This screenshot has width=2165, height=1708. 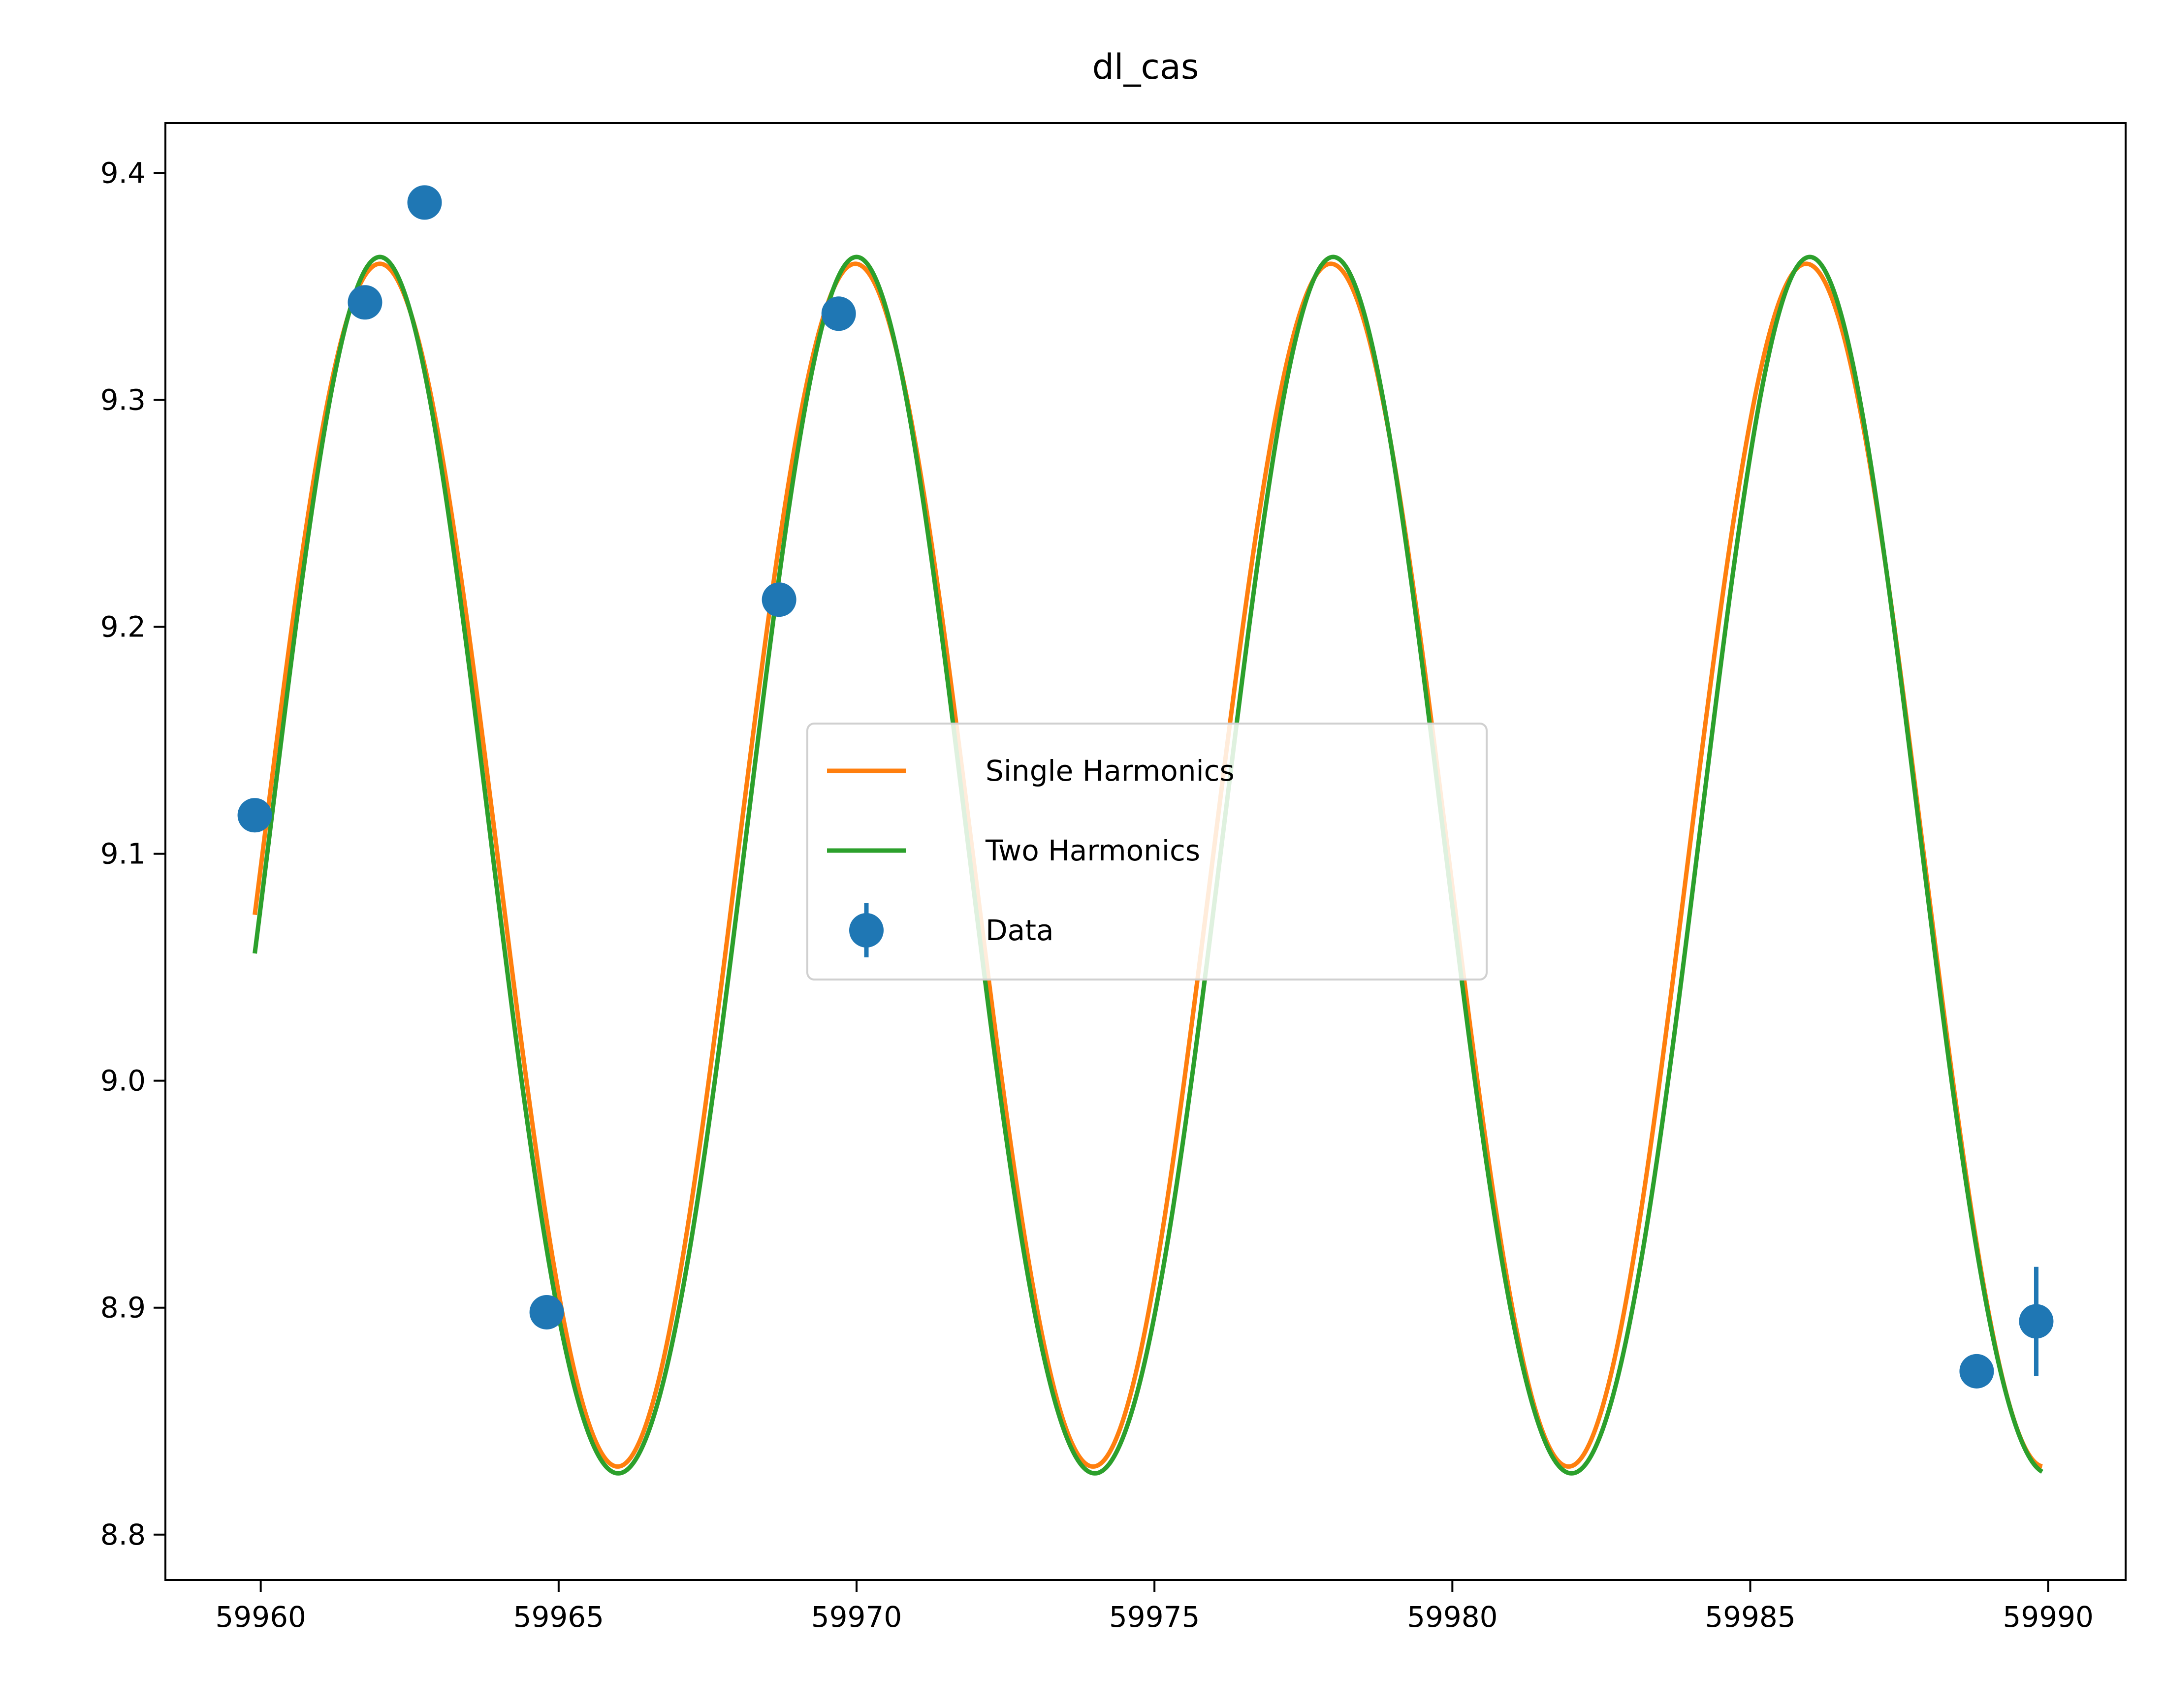 What do you see at coordinates (123, 854) in the screenshot?
I see `y-tick-label: 9.1` at bounding box center [123, 854].